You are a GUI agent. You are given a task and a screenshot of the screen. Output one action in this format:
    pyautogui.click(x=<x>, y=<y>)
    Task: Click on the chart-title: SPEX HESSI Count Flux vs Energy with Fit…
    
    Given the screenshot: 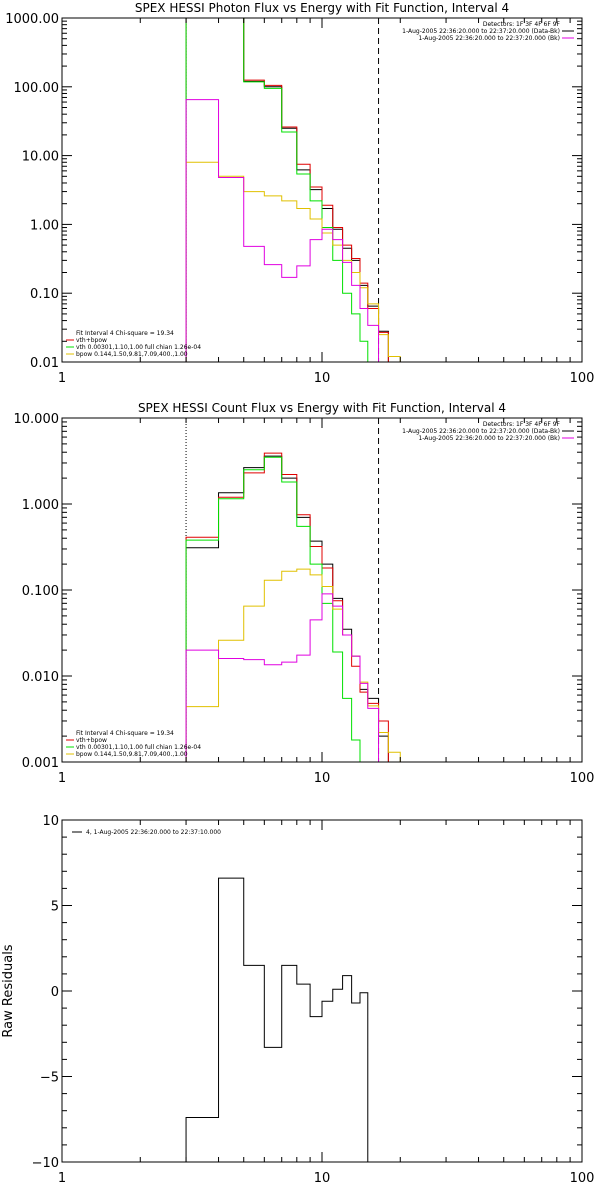 What is the action you would take?
    pyautogui.click(x=322, y=408)
    